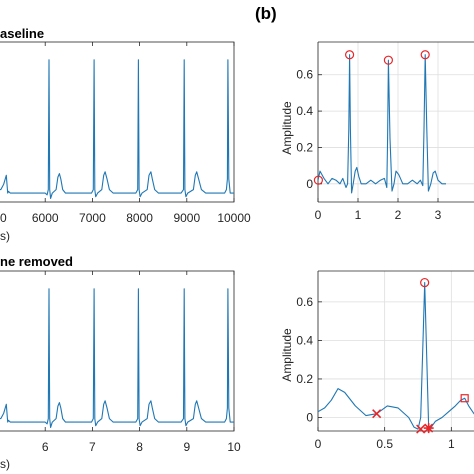 The image size is (474, 474). Describe the element at coordinates (3, 218) in the screenshot. I see `chart-0-xtick-label: 0` at that location.